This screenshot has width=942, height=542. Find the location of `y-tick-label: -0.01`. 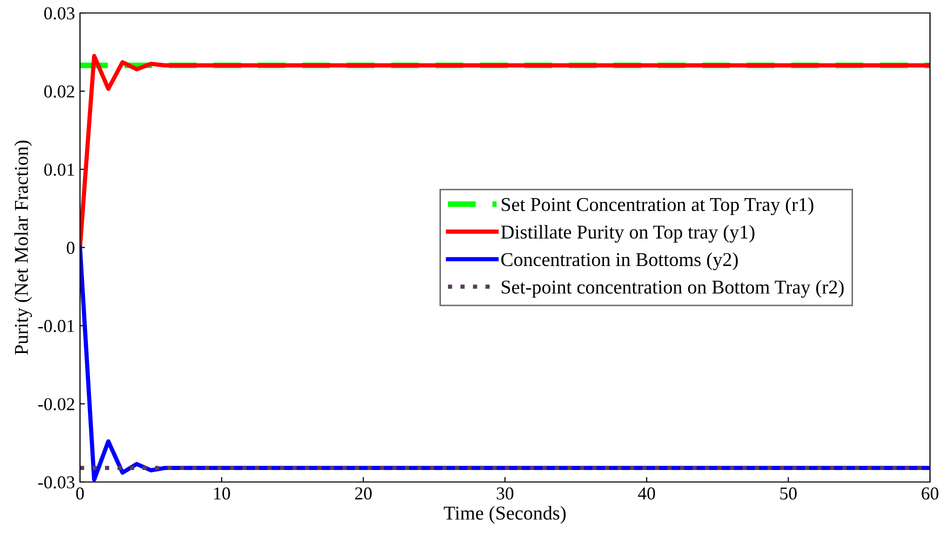

y-tick-label: -0.01 is located at coordinates (56, 326).